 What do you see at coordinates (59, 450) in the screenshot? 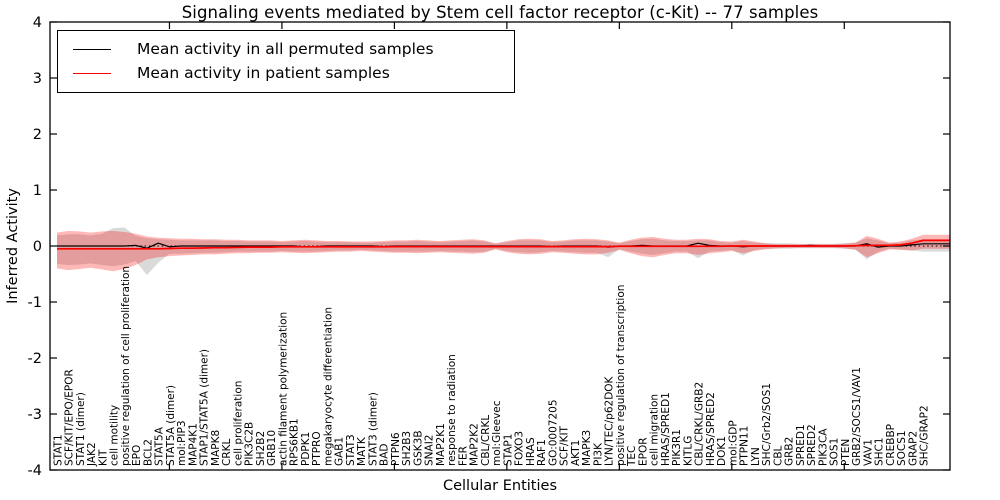
I see `entity-label: STAT1` at bounding box center [59, 450].